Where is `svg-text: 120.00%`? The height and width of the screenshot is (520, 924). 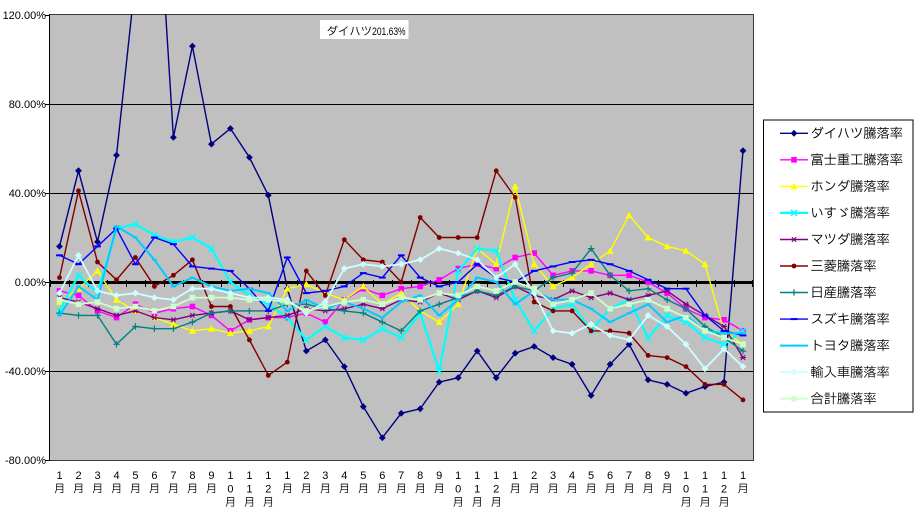
svg-text: 120.00% is located at coordinates (25, 16).